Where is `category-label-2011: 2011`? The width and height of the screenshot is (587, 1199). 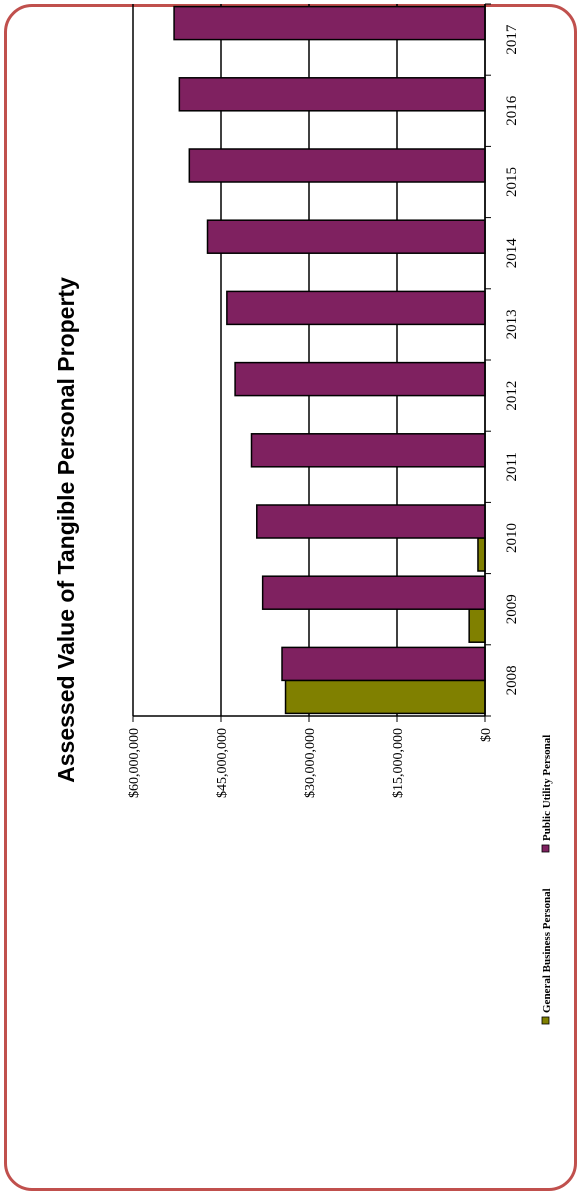
category-label-2011: 2011 is located at coordinates (512, 466).